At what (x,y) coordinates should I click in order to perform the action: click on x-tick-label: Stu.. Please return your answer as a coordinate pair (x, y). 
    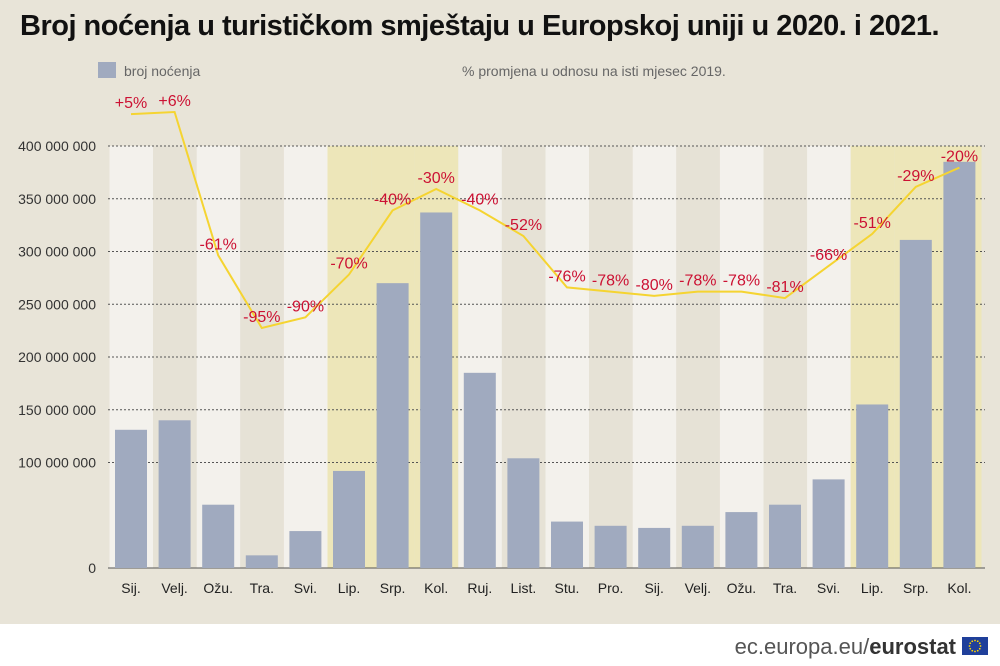
    Looking at the image, I should click on (567, 588).